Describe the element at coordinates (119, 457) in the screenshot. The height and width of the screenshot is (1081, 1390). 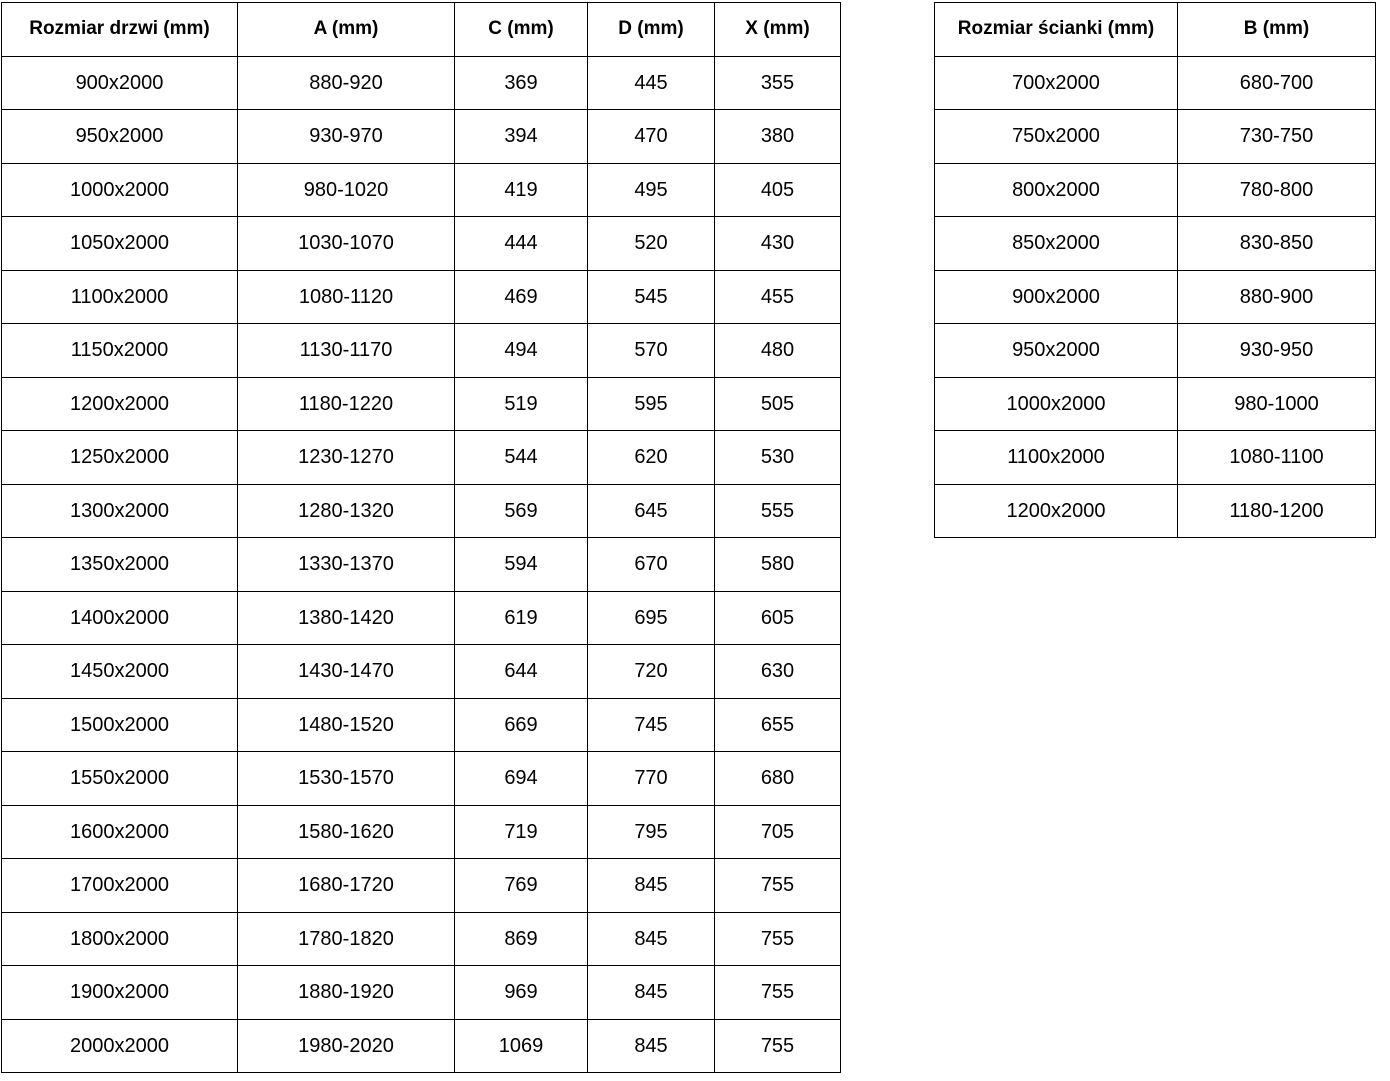
I see `doors_table-cell: 1250x2000` at that location.